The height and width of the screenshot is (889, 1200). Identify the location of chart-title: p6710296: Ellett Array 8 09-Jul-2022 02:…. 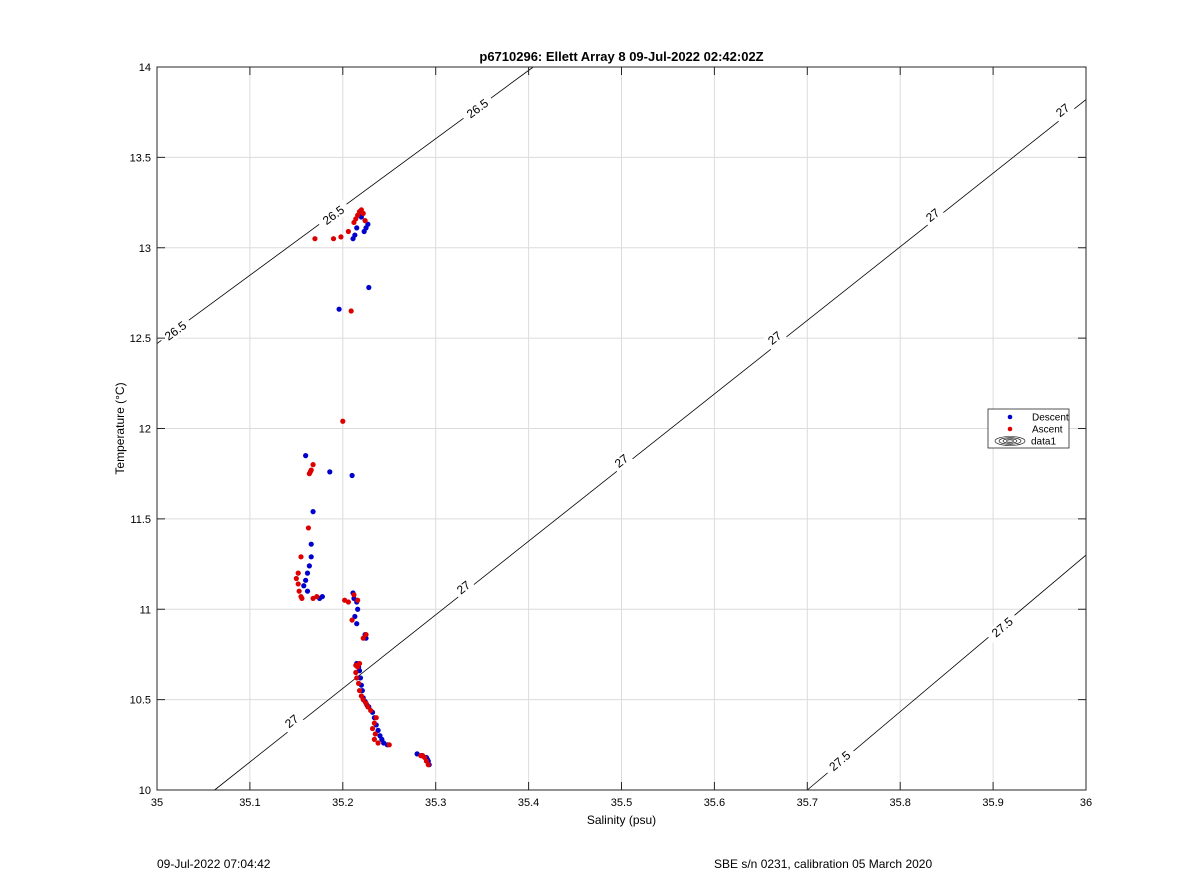
(621, 56).